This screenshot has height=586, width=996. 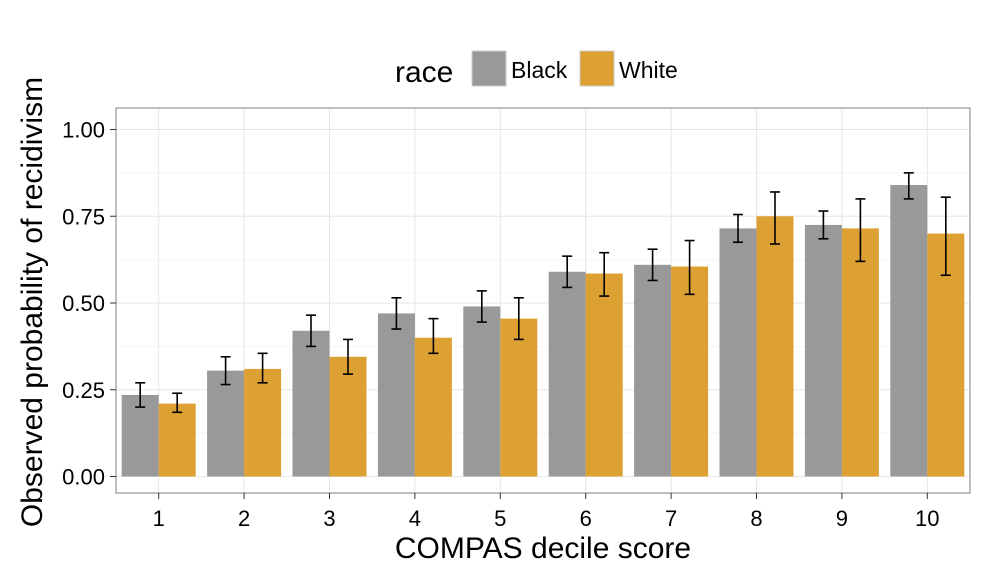 I want to click on legend-title: race, so click(x=424, y=72).